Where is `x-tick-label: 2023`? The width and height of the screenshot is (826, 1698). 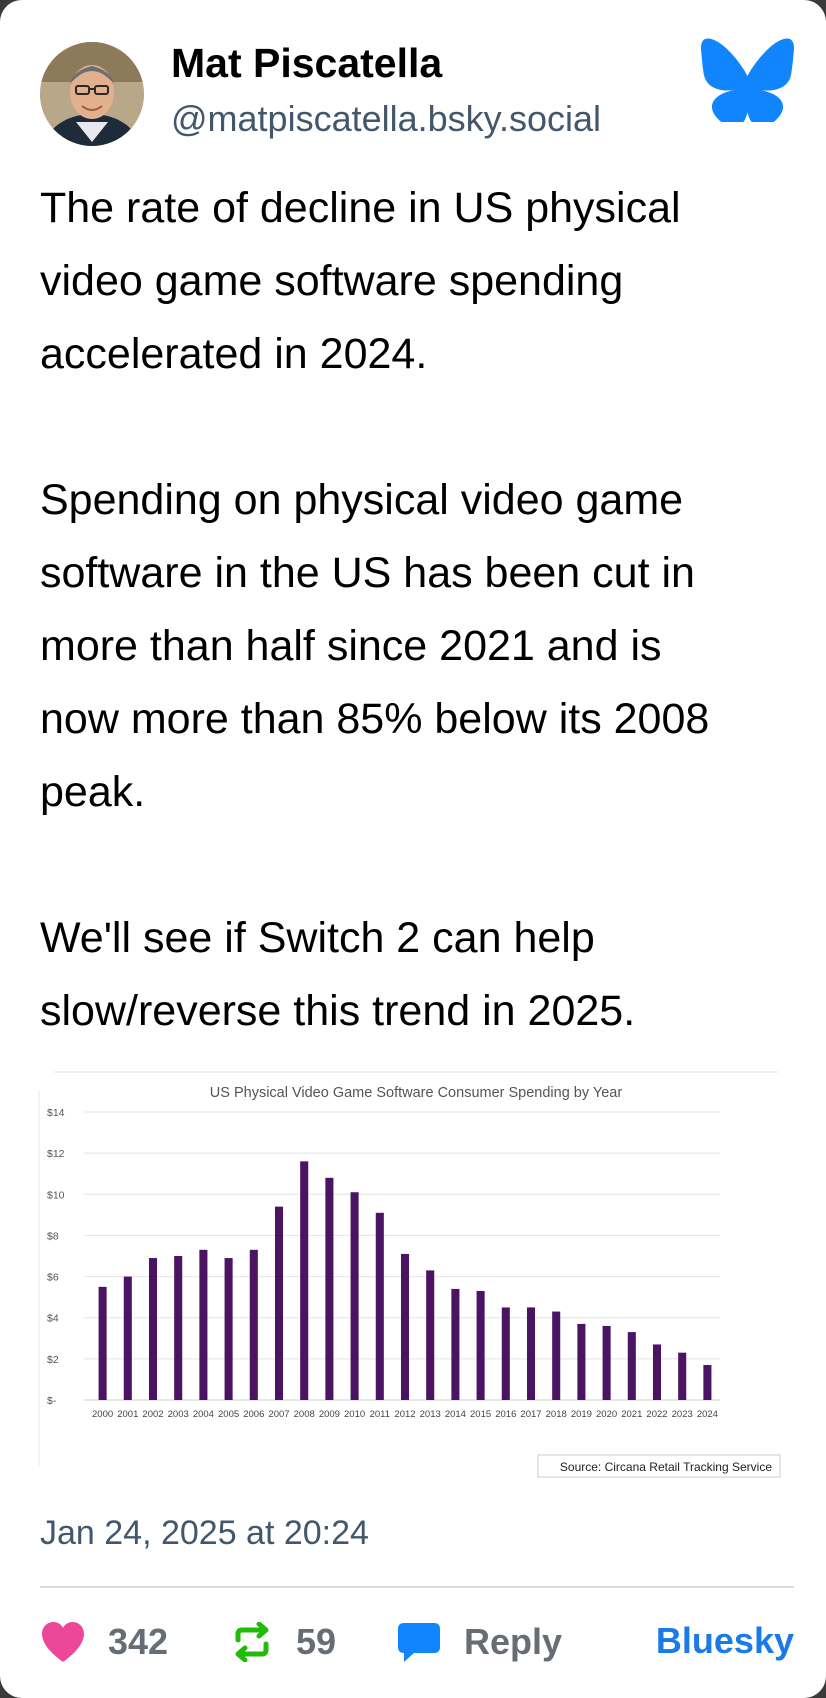 x-tick-label: 2023 is located at coordinates (682, 1414).